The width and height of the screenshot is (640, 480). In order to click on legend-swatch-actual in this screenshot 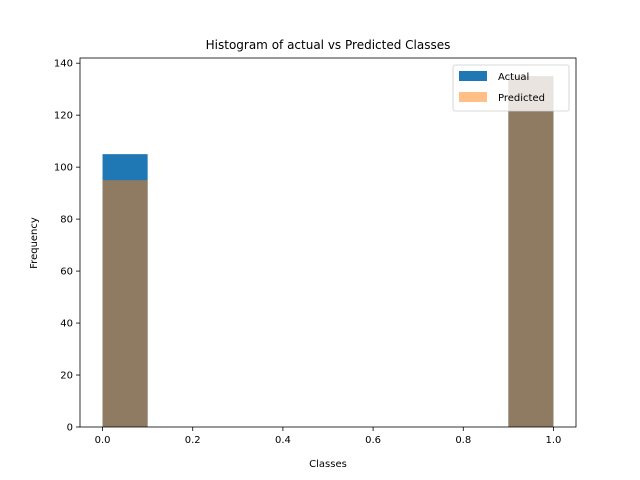, I will do `click(473, 76)`.